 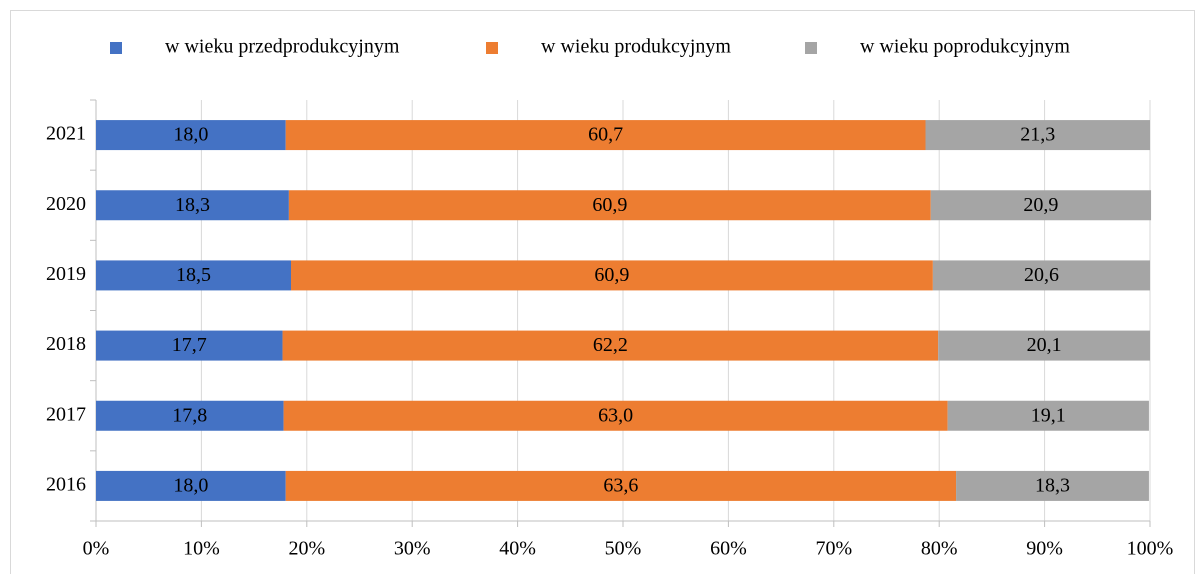 What do you see at coordinates (66, 204) in the screenshot?
I see `y-tick-label: 2020` at bounding box center [66, 204].